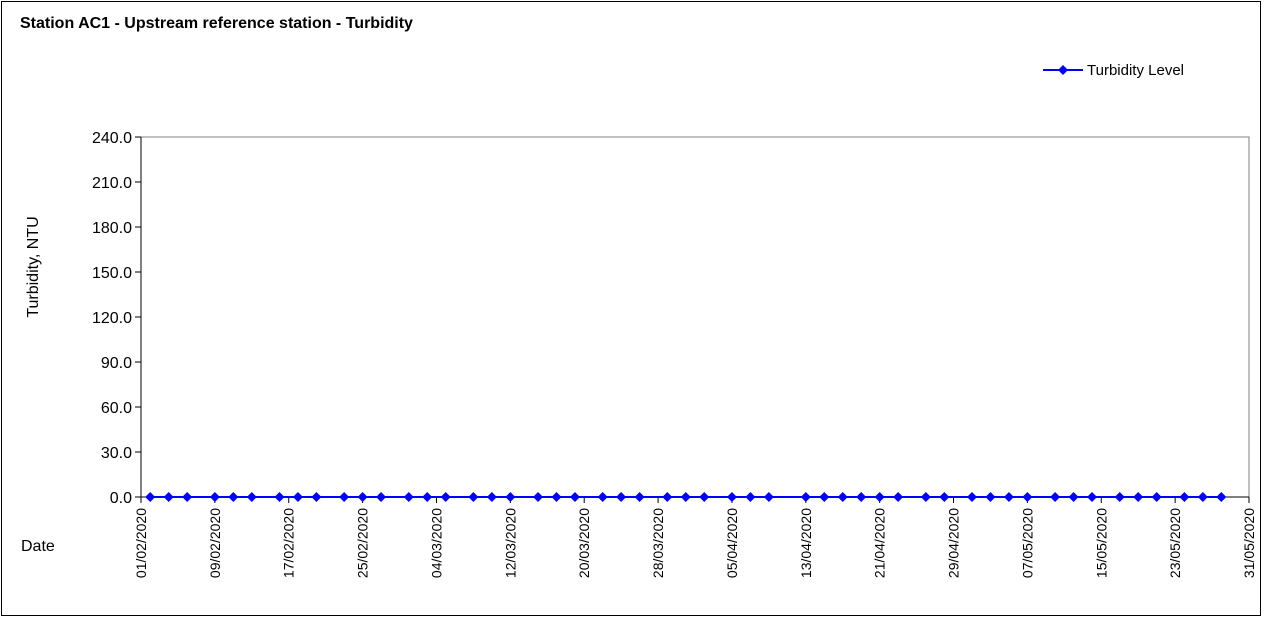 This screenshot has height=619, width=1264. I want to click on x-tick-label: 07/05/2020, so click(1027, 543).